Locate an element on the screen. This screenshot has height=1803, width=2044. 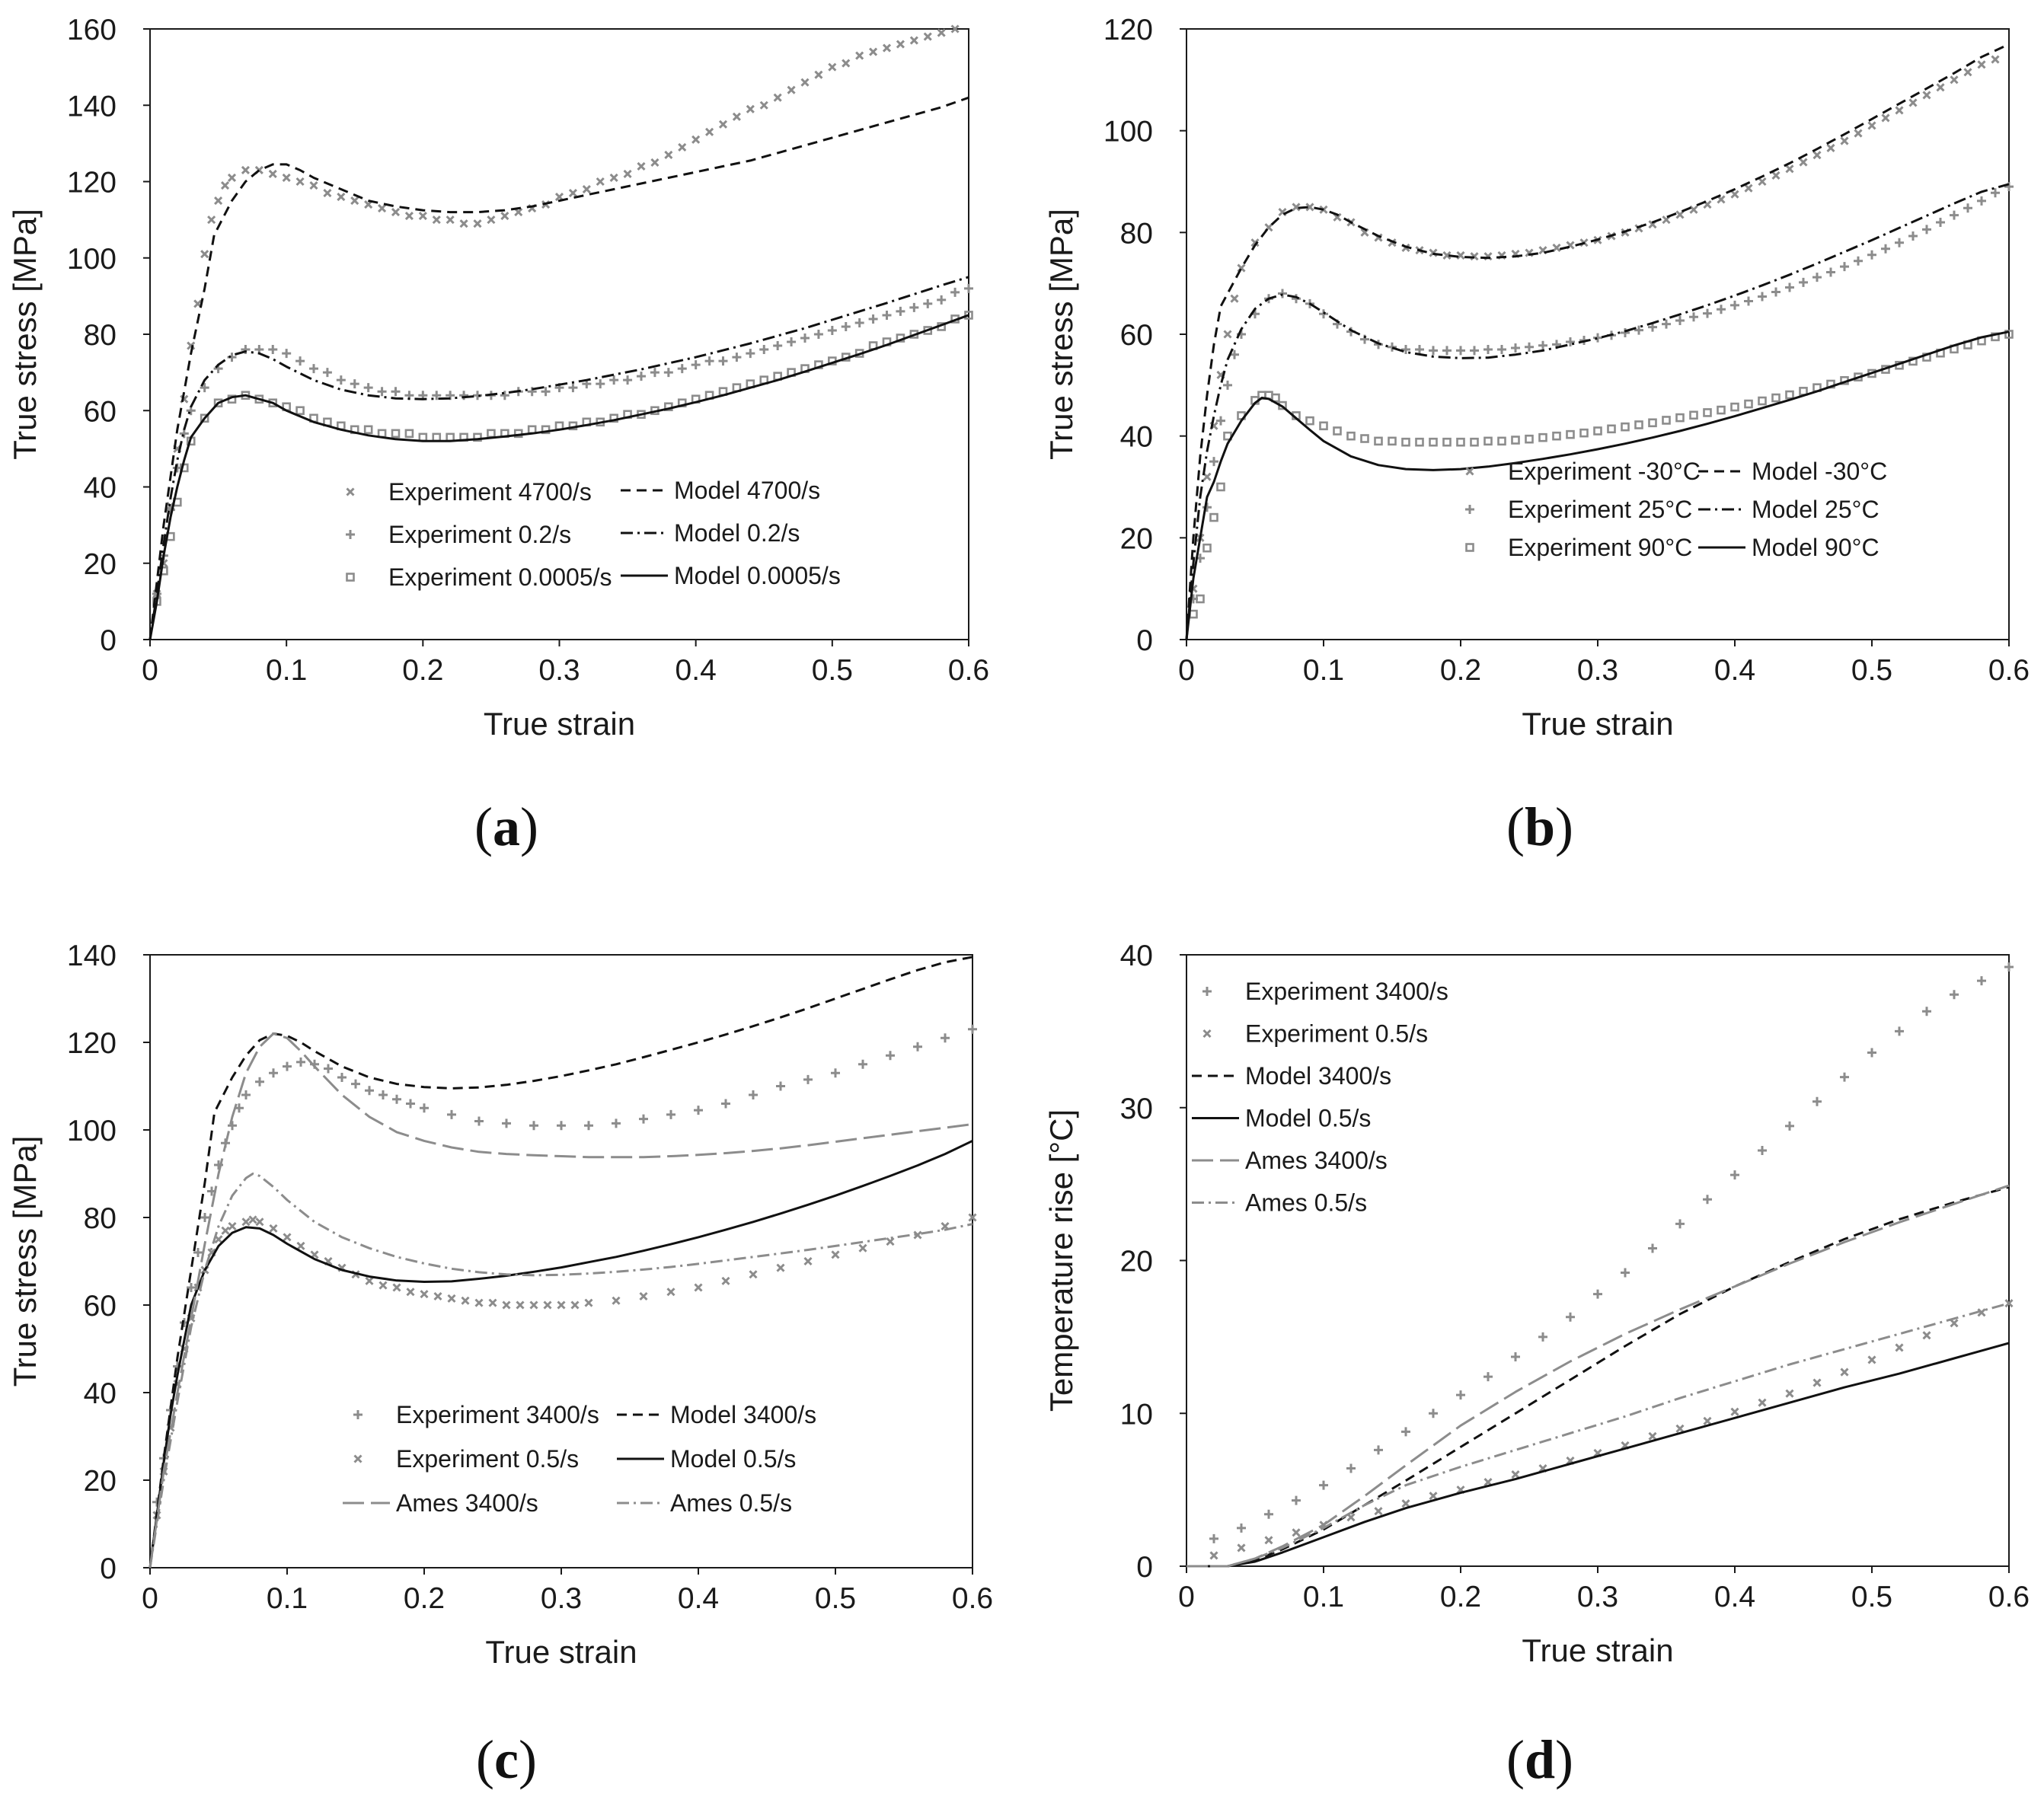
panel-c-y-tick-label: 120 is located at coordinates (92, 1043).